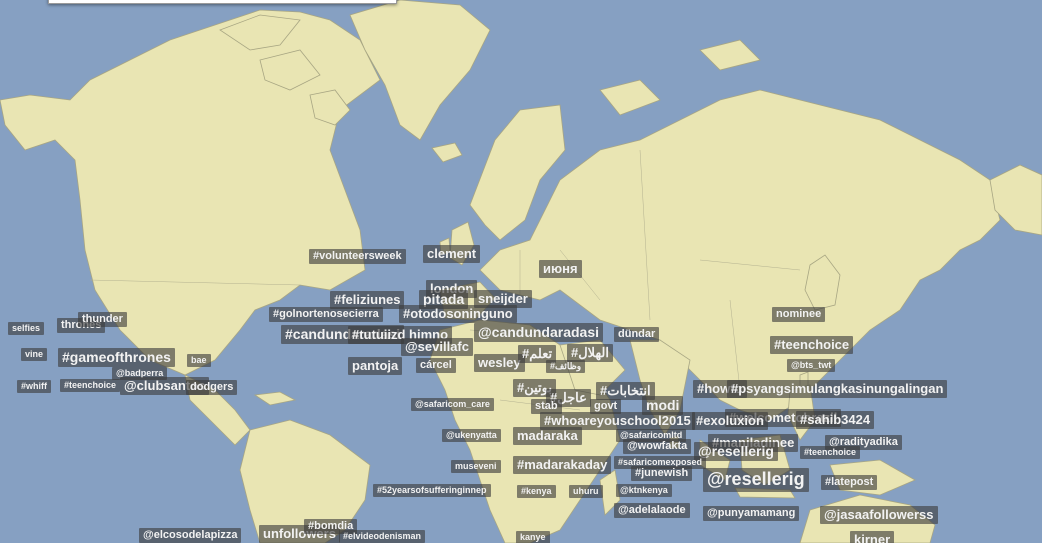  I want to click on trend-tag: #otodosoninguno, so click(458, 314).